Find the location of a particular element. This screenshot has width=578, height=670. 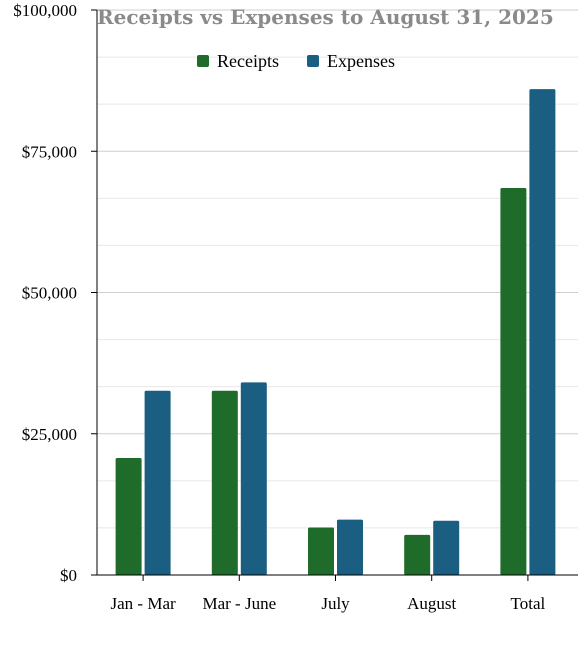

legend-label-expenses: Expenses is located at coordinates (361, 61).